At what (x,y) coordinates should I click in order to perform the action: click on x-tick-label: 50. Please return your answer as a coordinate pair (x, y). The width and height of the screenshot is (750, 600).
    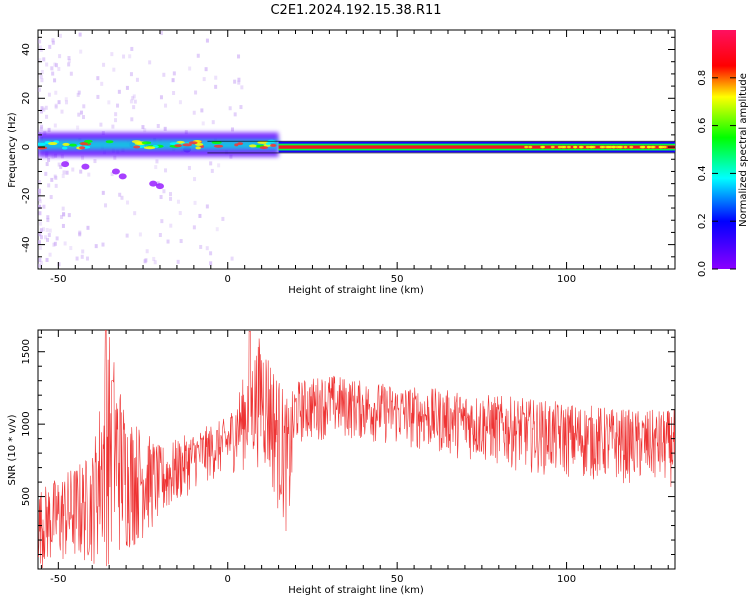
    Looking at the image, I should click on (397, 579).